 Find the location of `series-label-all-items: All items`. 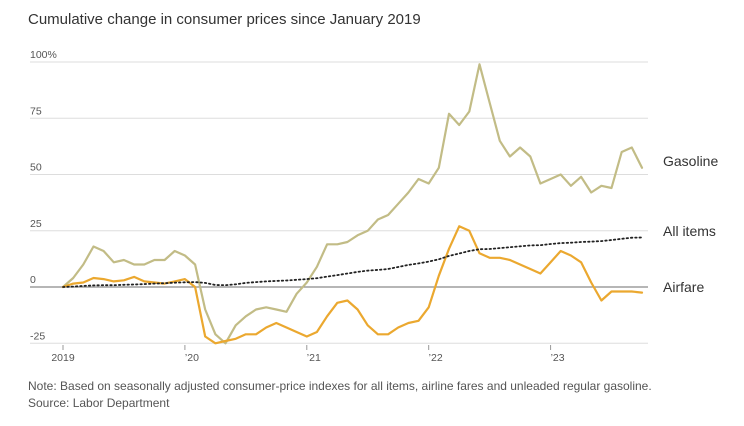

series-label-all-items: All items is located at coordinates (689, 231).